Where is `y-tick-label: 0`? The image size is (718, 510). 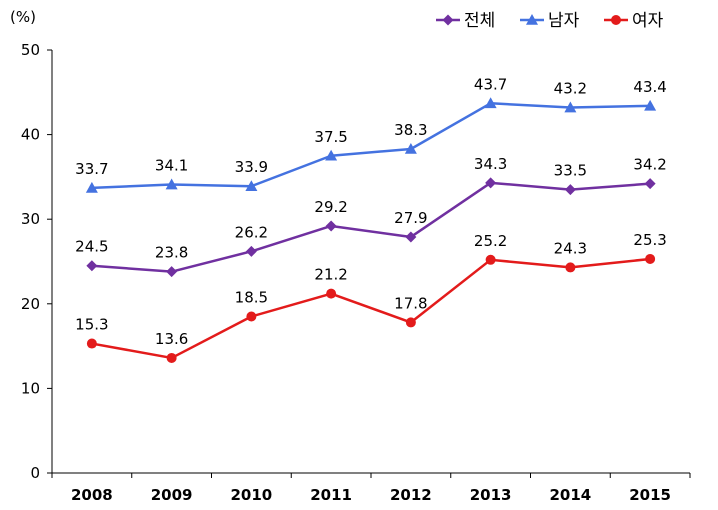 y-tick-label: 0 is located at coordinates (35, 473).